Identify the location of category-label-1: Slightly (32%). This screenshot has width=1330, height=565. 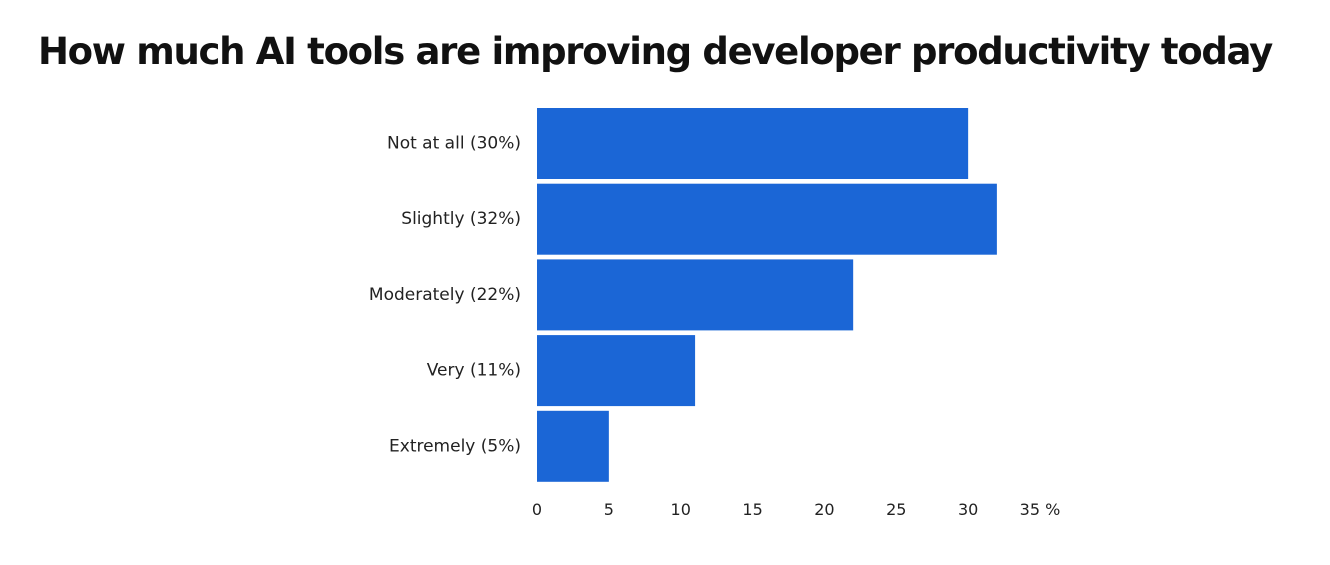
(461, 219).